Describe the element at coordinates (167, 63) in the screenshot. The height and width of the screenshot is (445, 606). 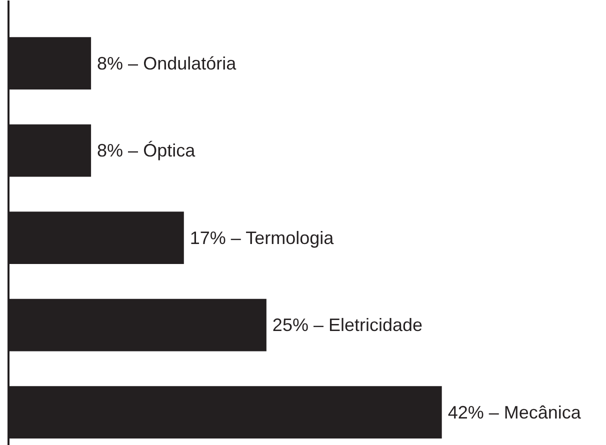
I see `data-label: 8% – Ondulatória` at that location.